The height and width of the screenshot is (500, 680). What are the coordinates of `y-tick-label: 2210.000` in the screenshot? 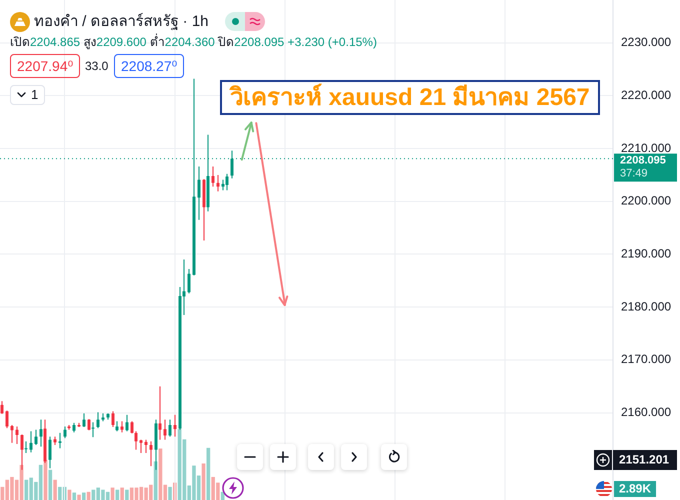 It's located at (646, 147).